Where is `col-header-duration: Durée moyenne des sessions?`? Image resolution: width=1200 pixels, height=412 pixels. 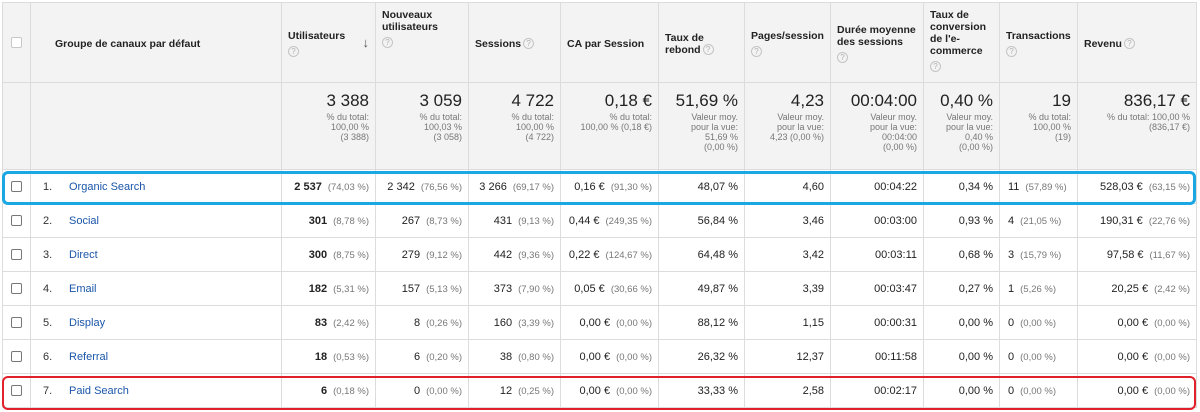 col-header-duration: Durée moyenne des sessions? is located at coordinates (877, 42).